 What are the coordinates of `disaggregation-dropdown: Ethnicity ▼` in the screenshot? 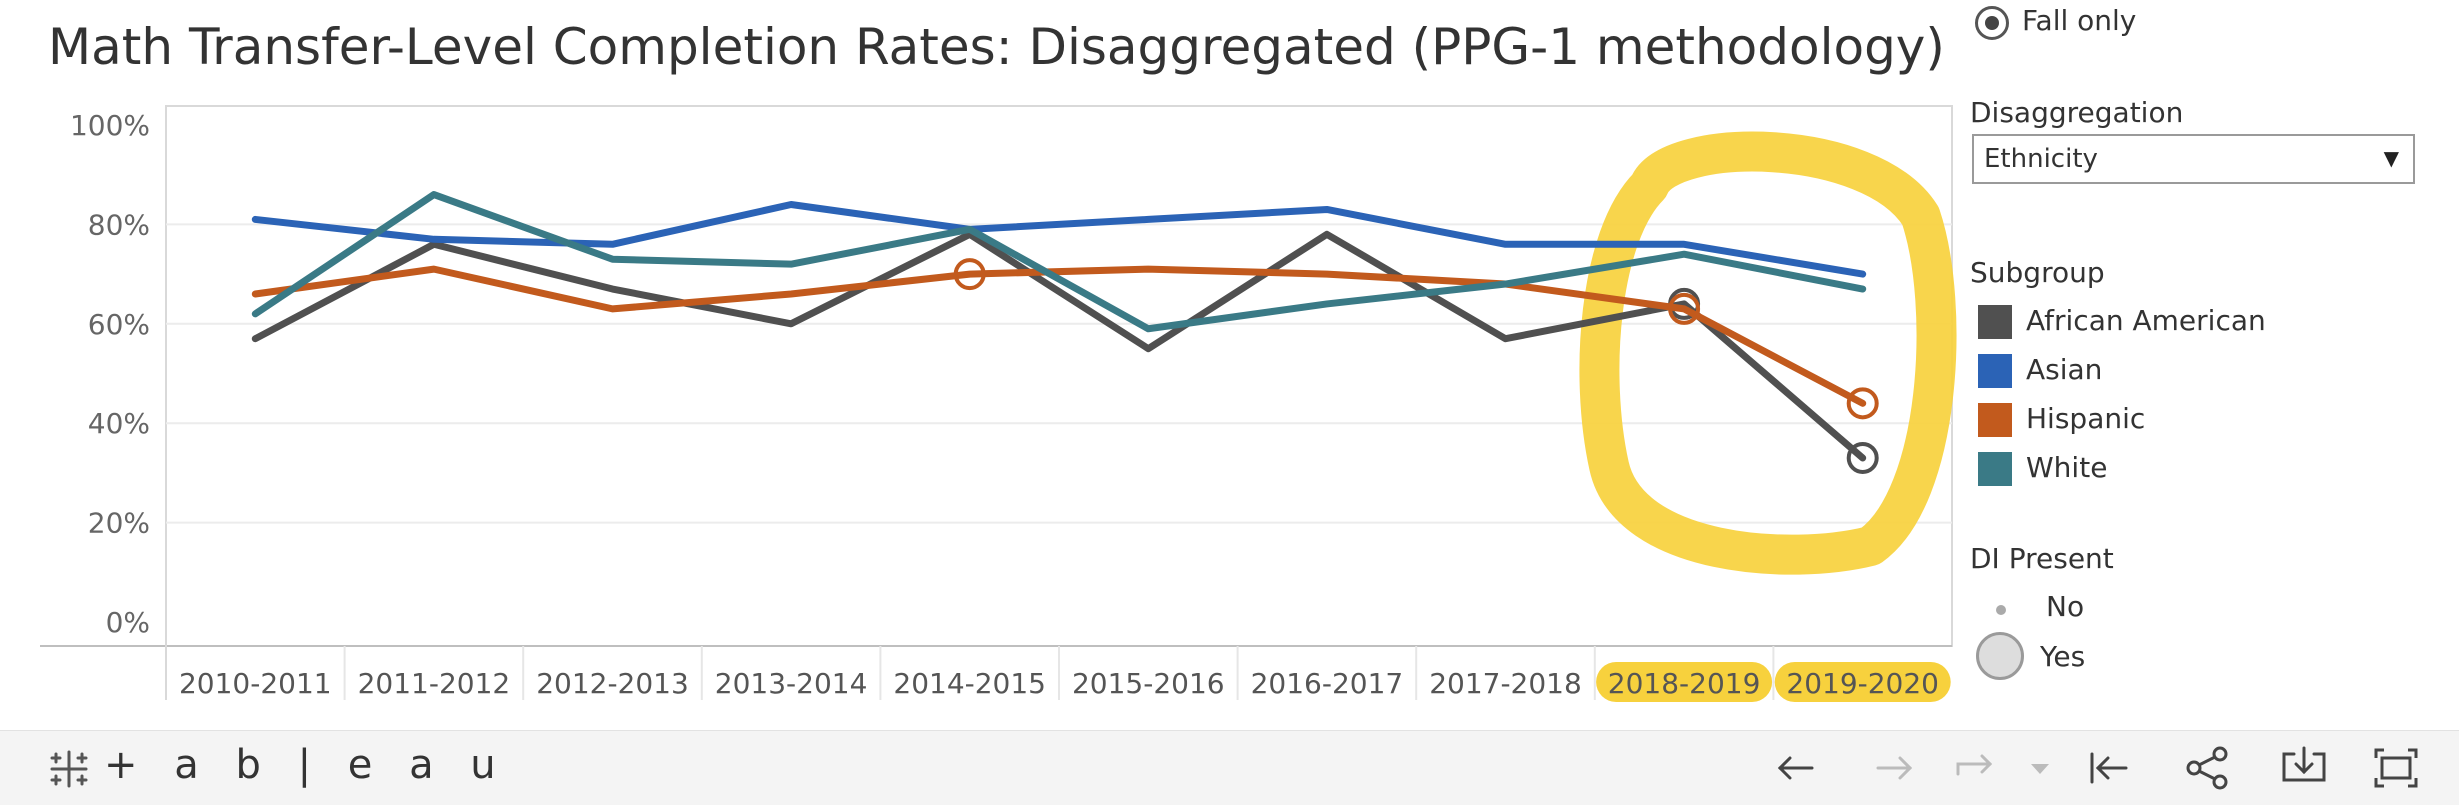 It's located at (2193, 159).